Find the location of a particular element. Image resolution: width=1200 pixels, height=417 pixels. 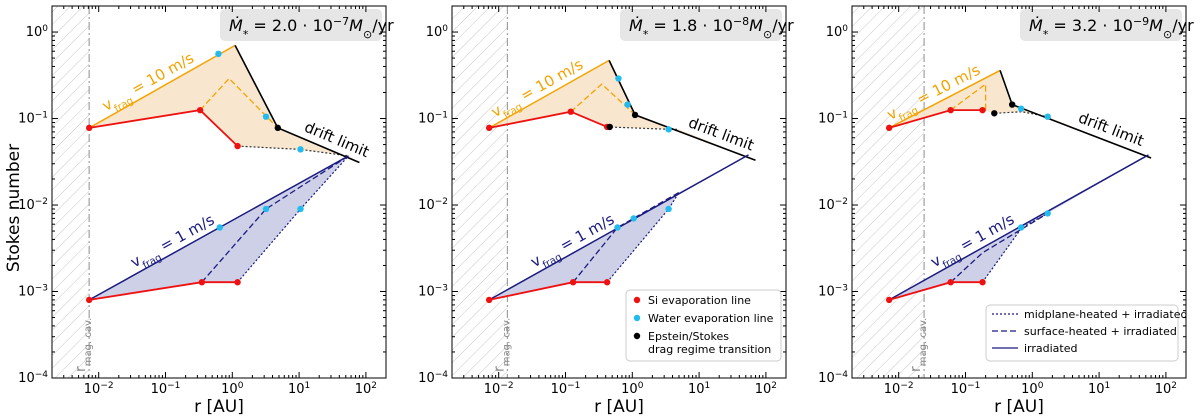

mdot-tail: /yr is located at coordinates (1183, 25).